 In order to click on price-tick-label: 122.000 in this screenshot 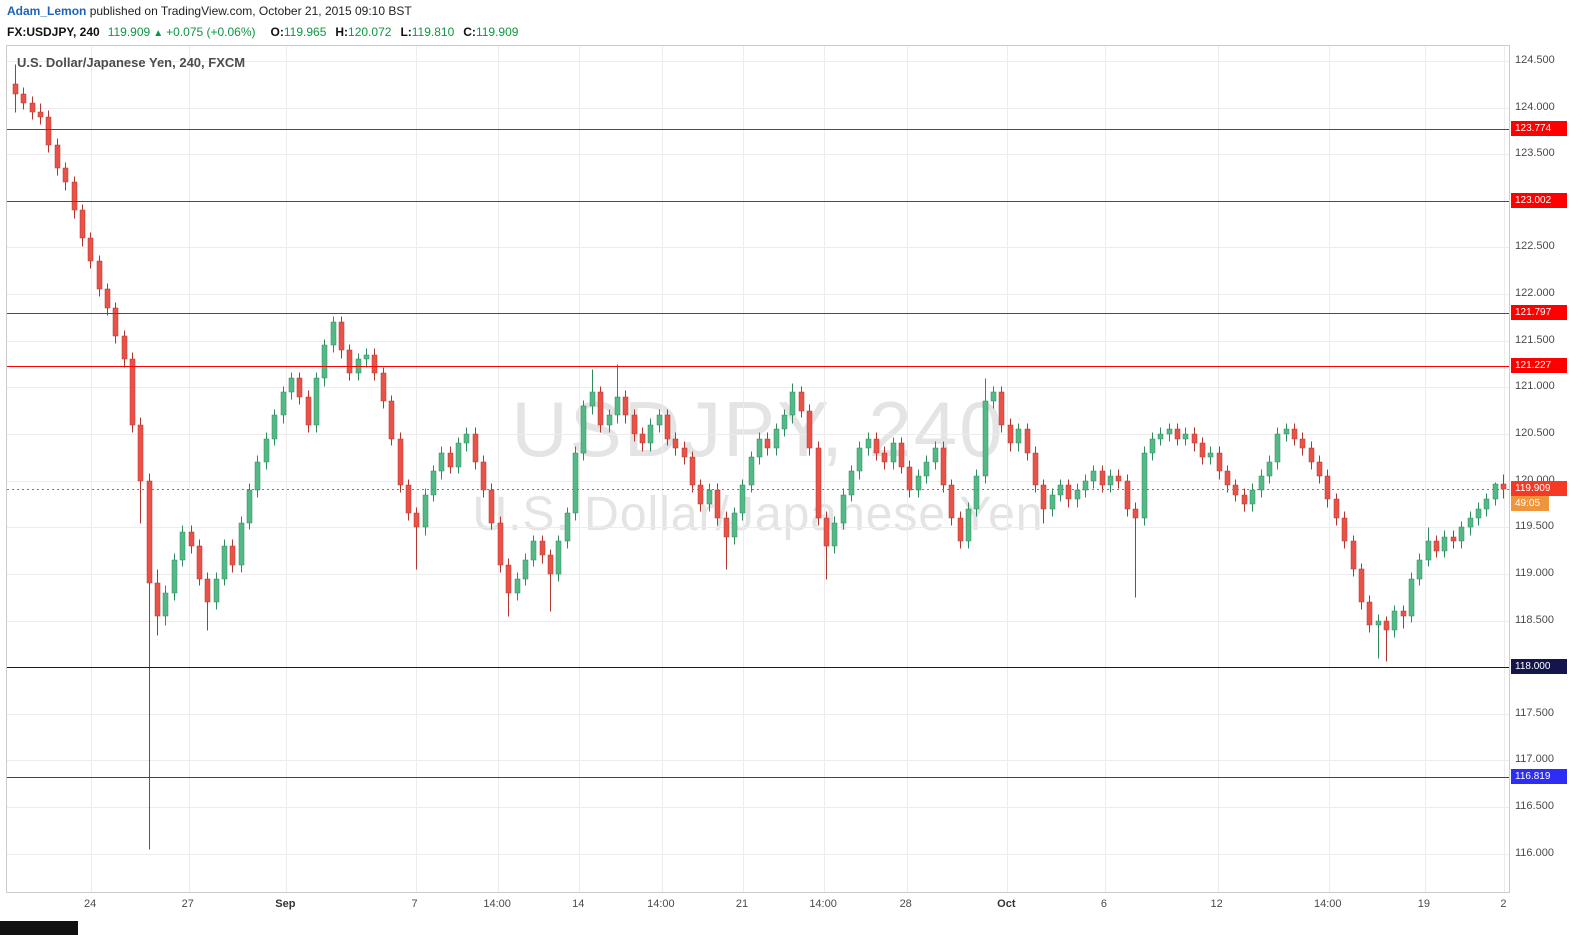, I will do `click(1535, 292)`.